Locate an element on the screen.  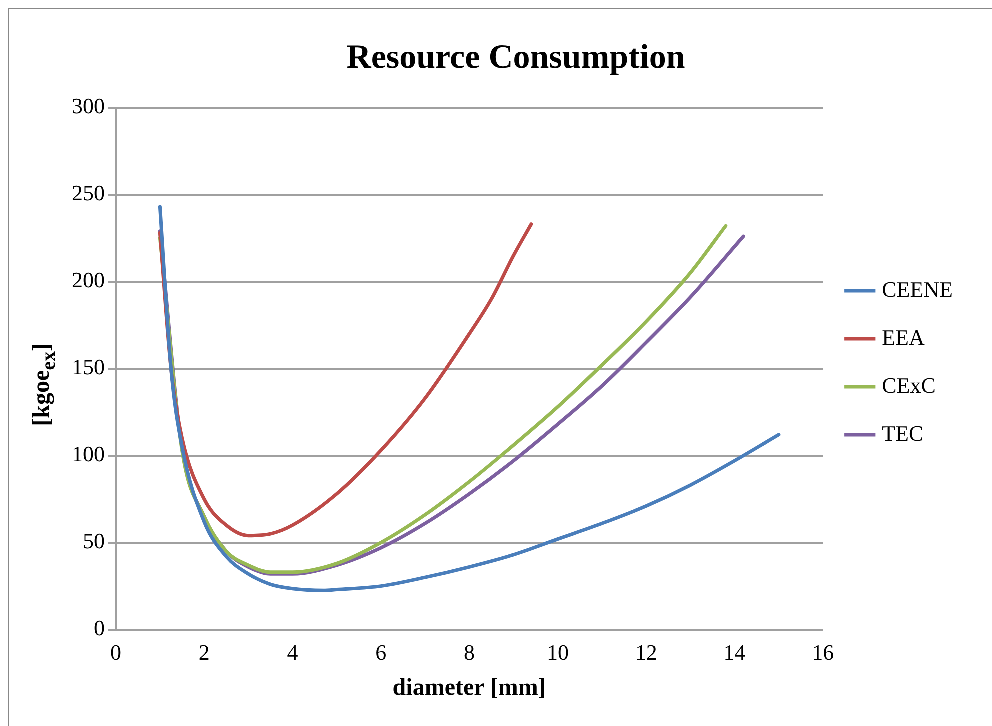
y-tick-label: 200 is located at coordinates (88, 280).